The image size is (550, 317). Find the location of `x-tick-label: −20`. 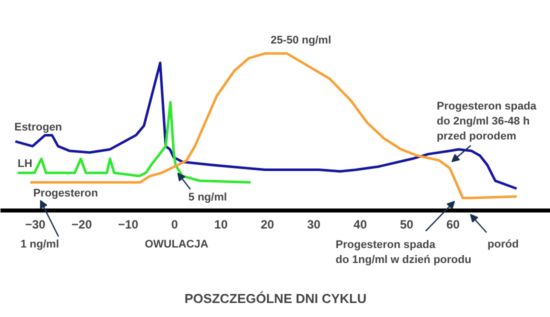

x-tick-label: −20 is located at coordinates (82, 225).